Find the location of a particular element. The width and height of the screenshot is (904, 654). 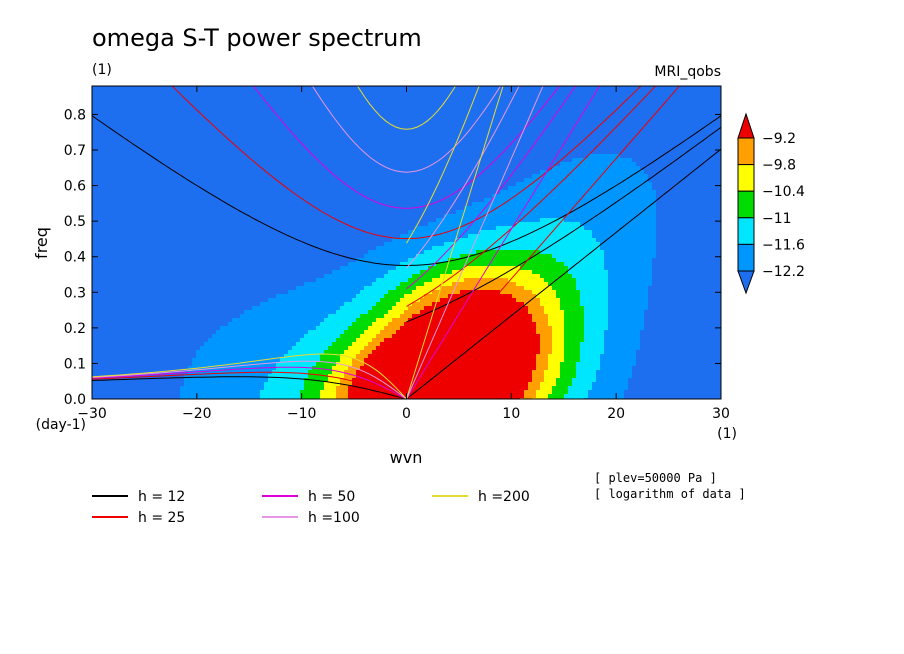

colorbar-label: −10.4 is located at coordinates (783, 192).